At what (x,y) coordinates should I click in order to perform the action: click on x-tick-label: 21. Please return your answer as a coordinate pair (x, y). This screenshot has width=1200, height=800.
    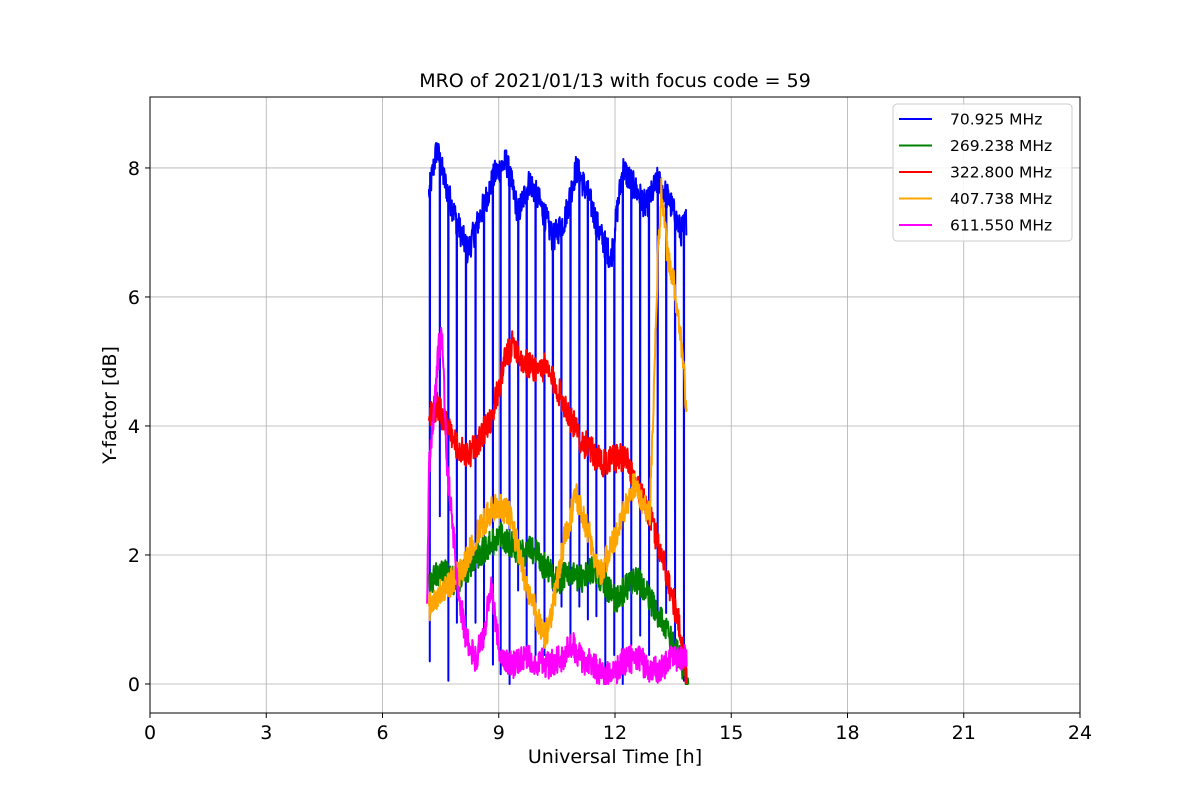
    Looking at the image, I should click on (964, 733).